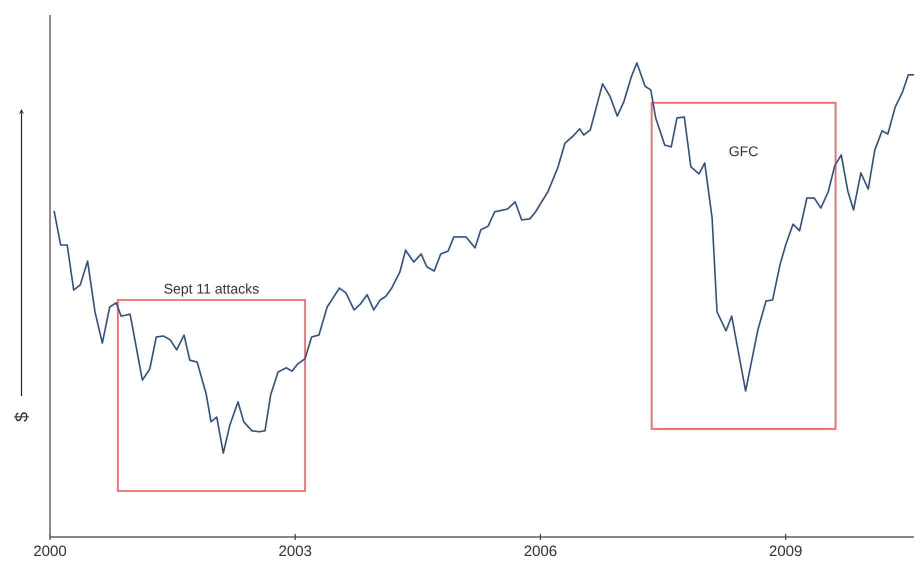 The height and width of the screenshot is (576, 914). What do you see at coordinates (21, 417) in the screenshot?
I see `y-axis-title: $` at bounding box center [21, 417].